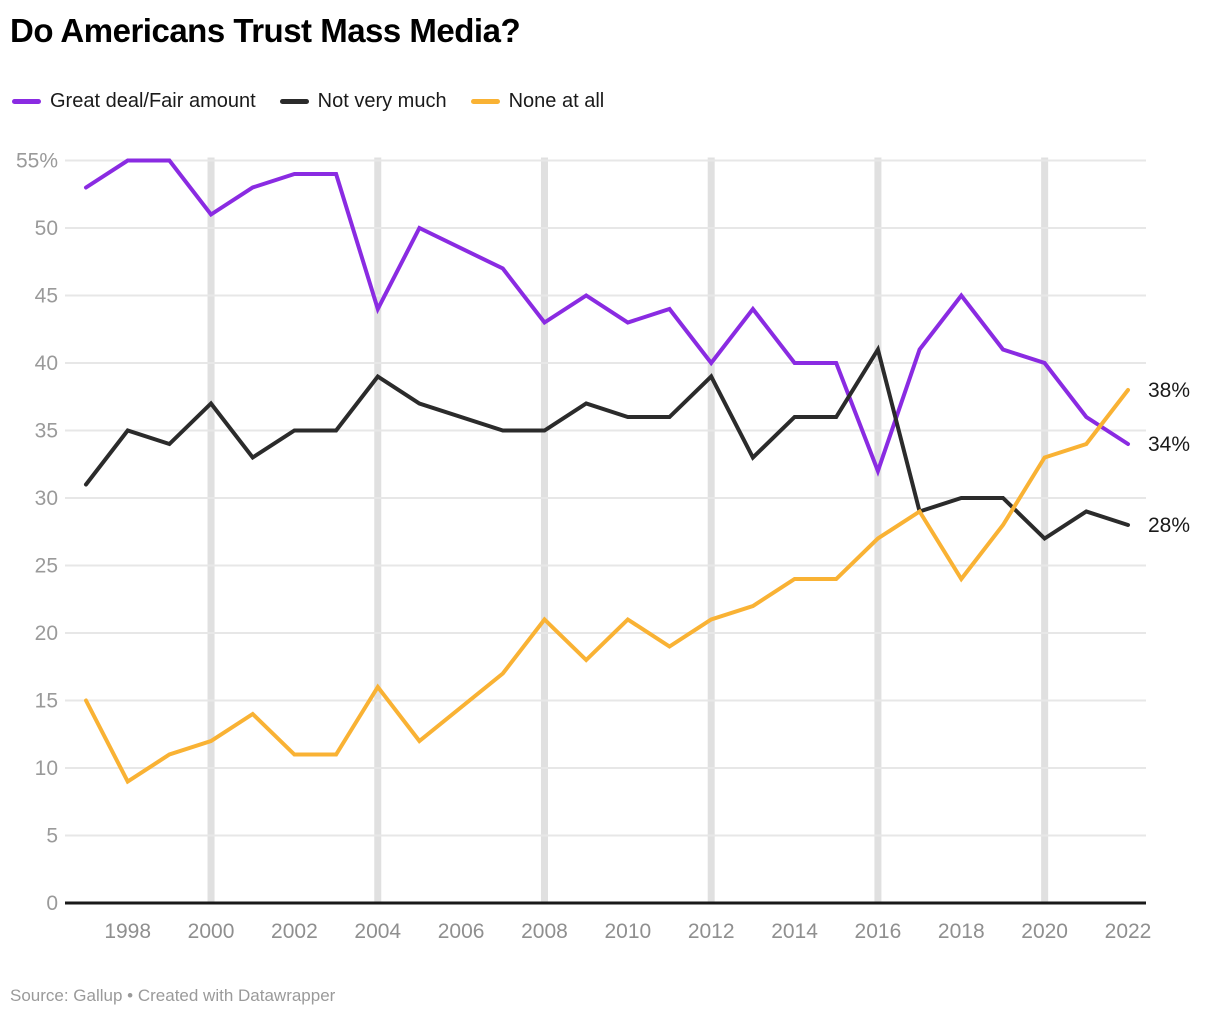 The image size is (1220, 1020). What do you see at coordinates (46, 701) in the screenshot?
I see `y-tick-label-15: 15` at bounding box center [46, 701].